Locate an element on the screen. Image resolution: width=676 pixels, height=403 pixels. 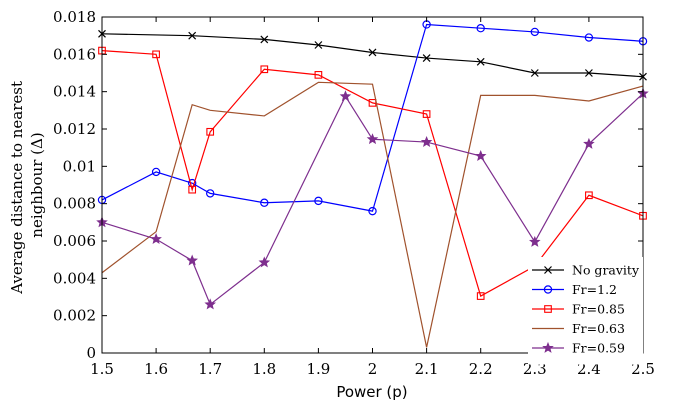
legend-item: Fr=0.59 is located at coordinates (578, 348).